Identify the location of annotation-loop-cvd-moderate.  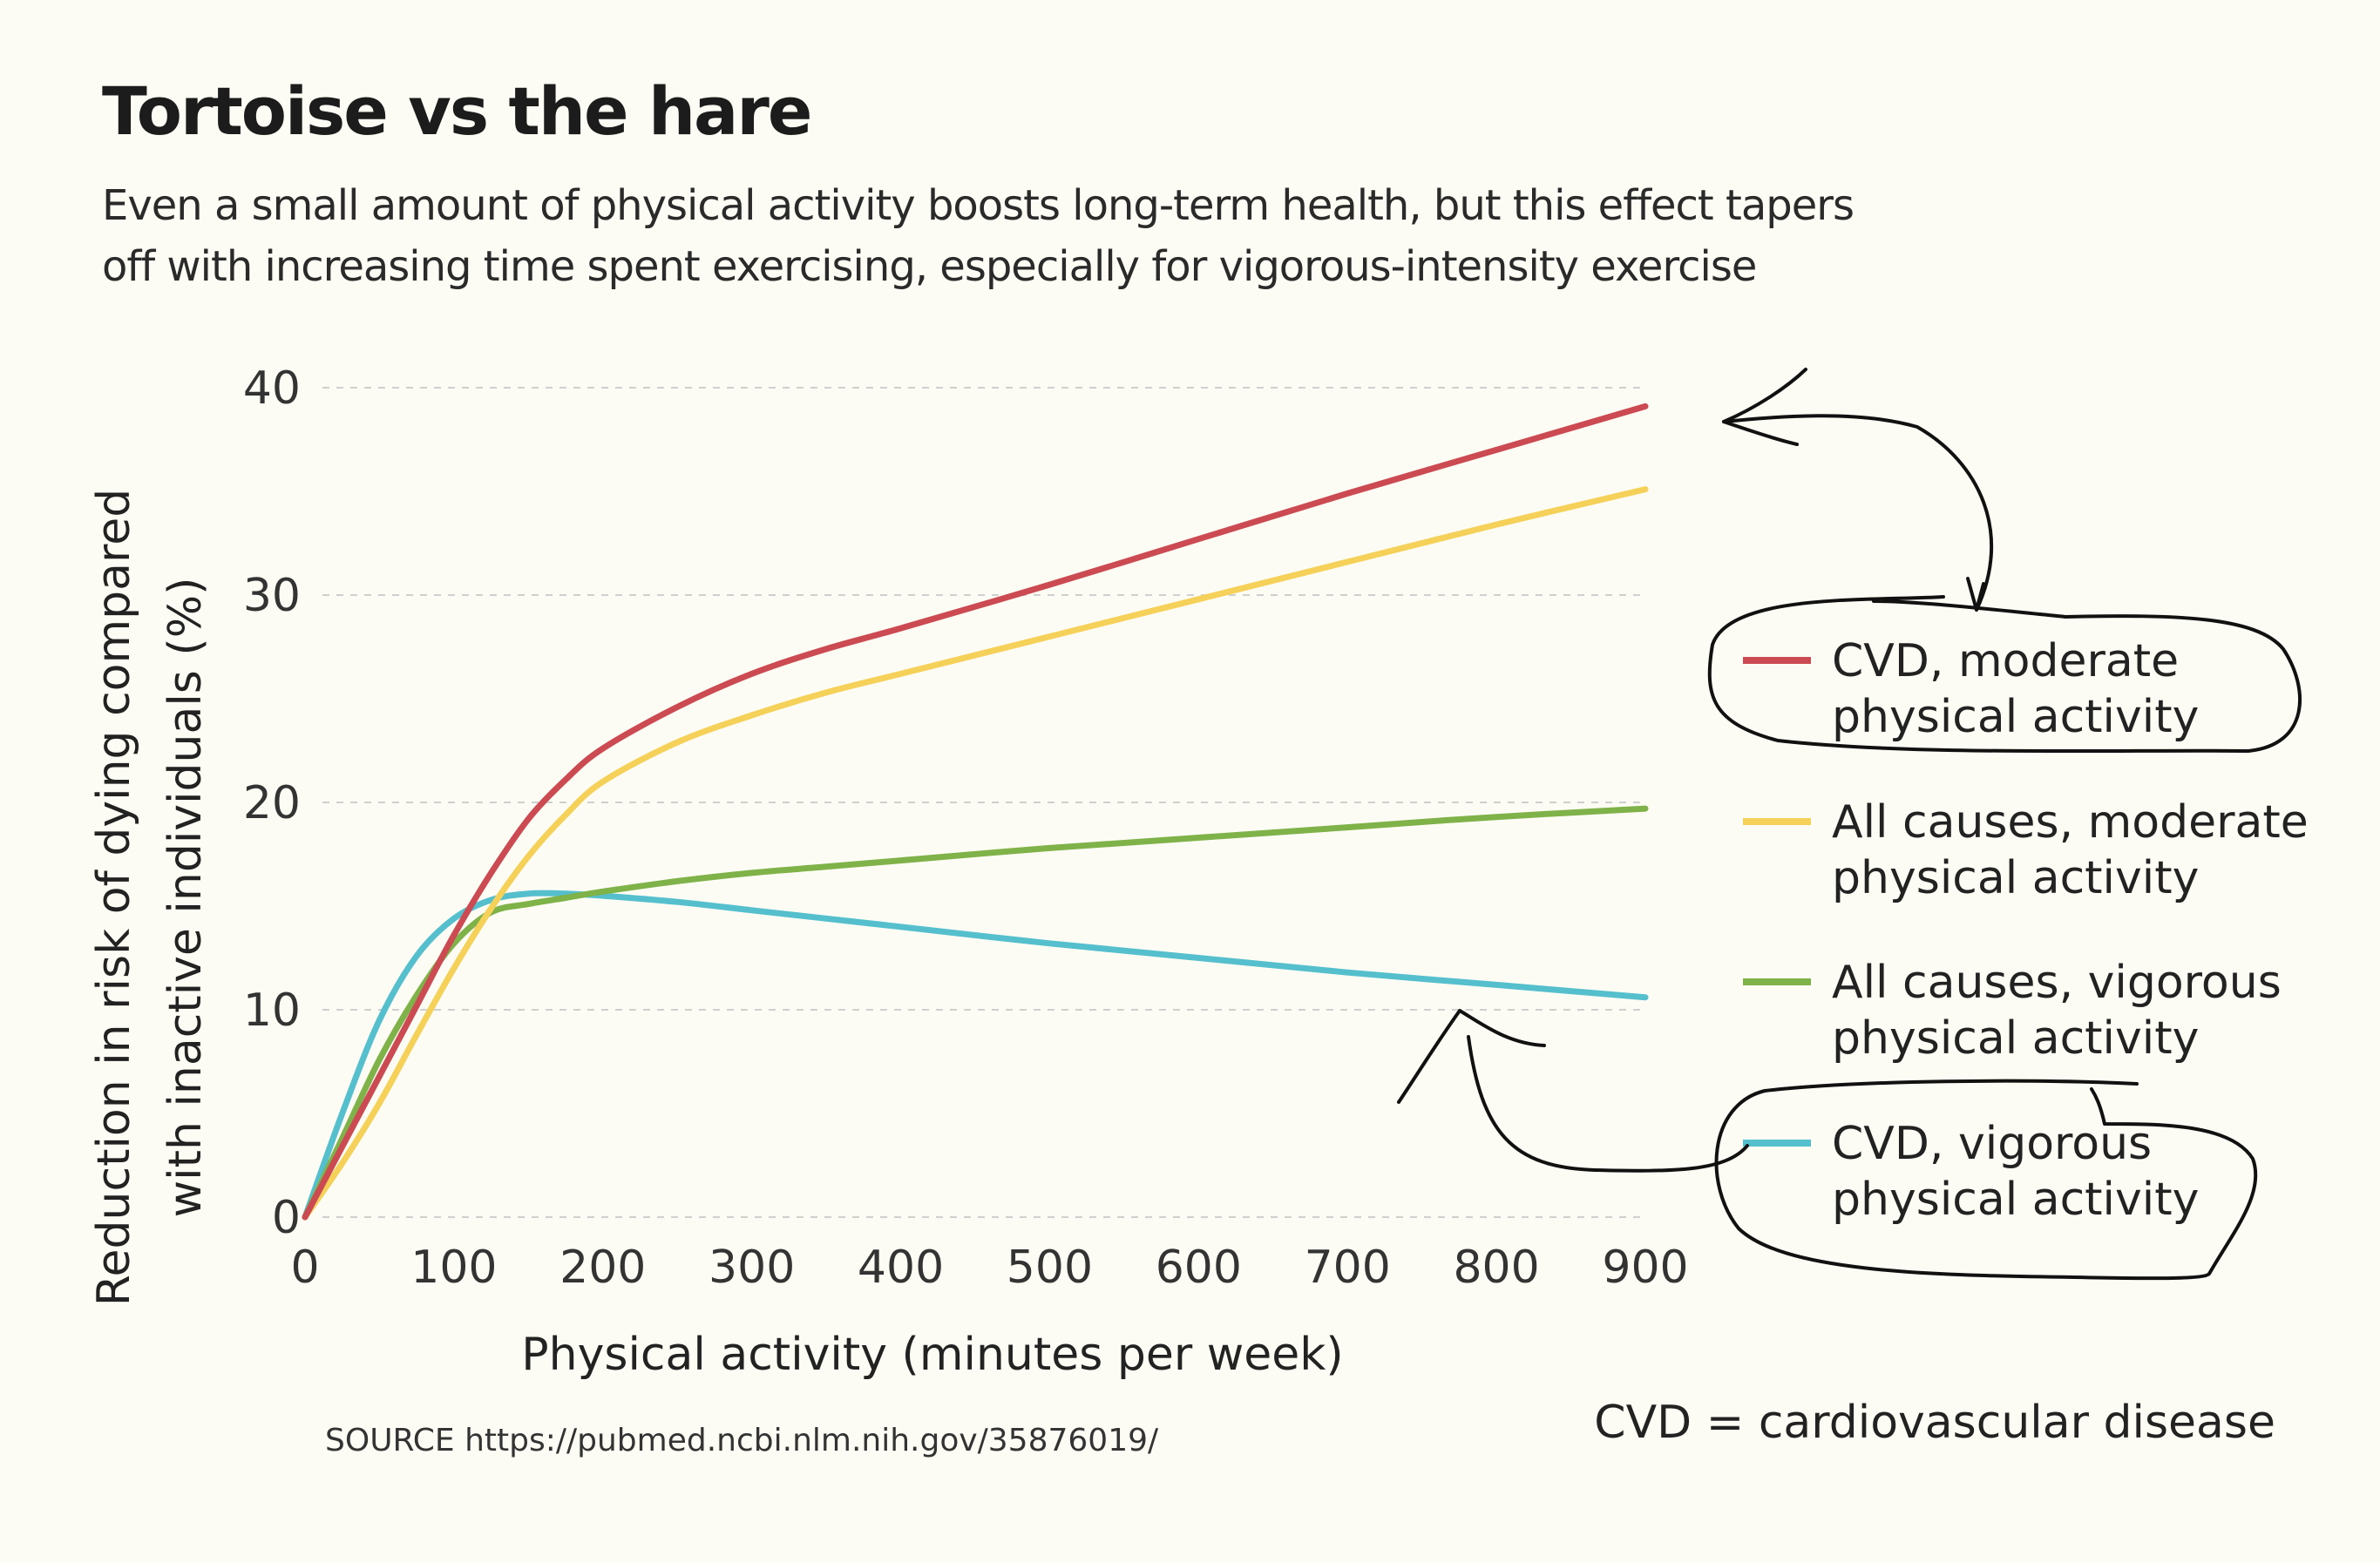
(2004, 674).